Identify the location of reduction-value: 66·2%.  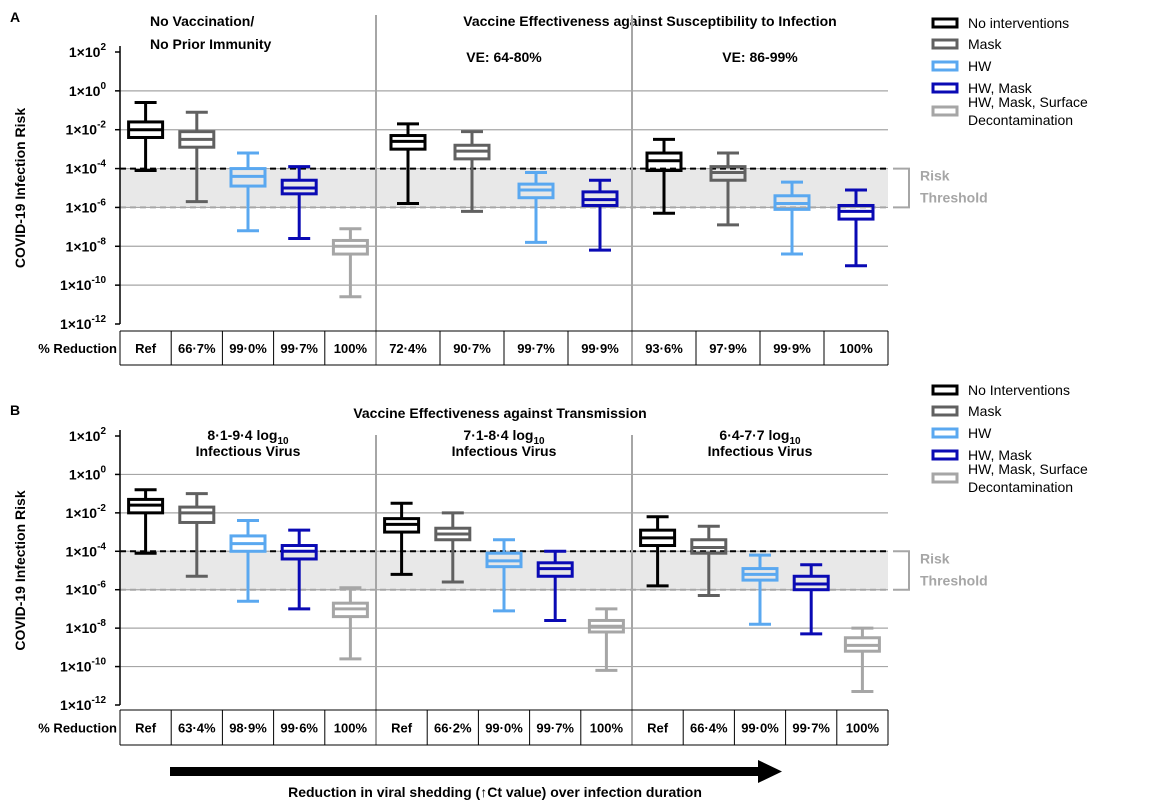
(453, 728).